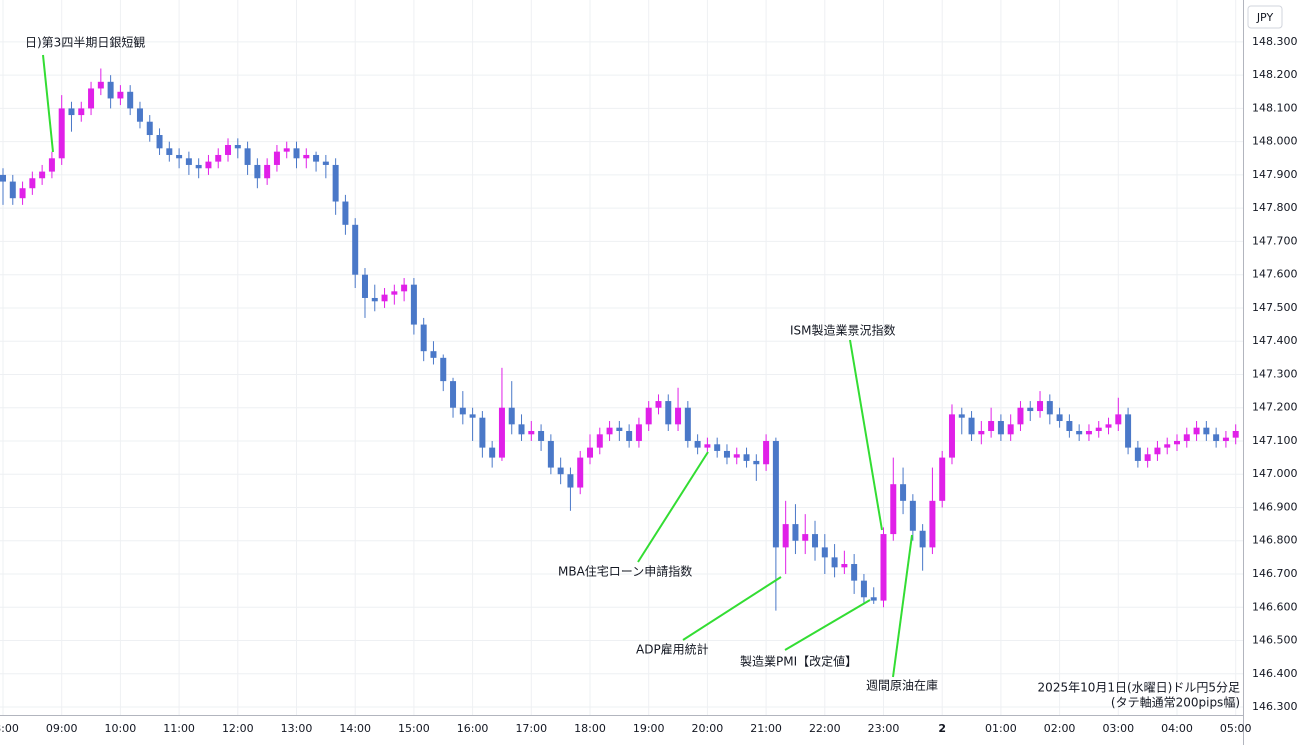 This screenshot has width=1300, height=749. I want to click on x-tick-label: 2, so click(942, 728).